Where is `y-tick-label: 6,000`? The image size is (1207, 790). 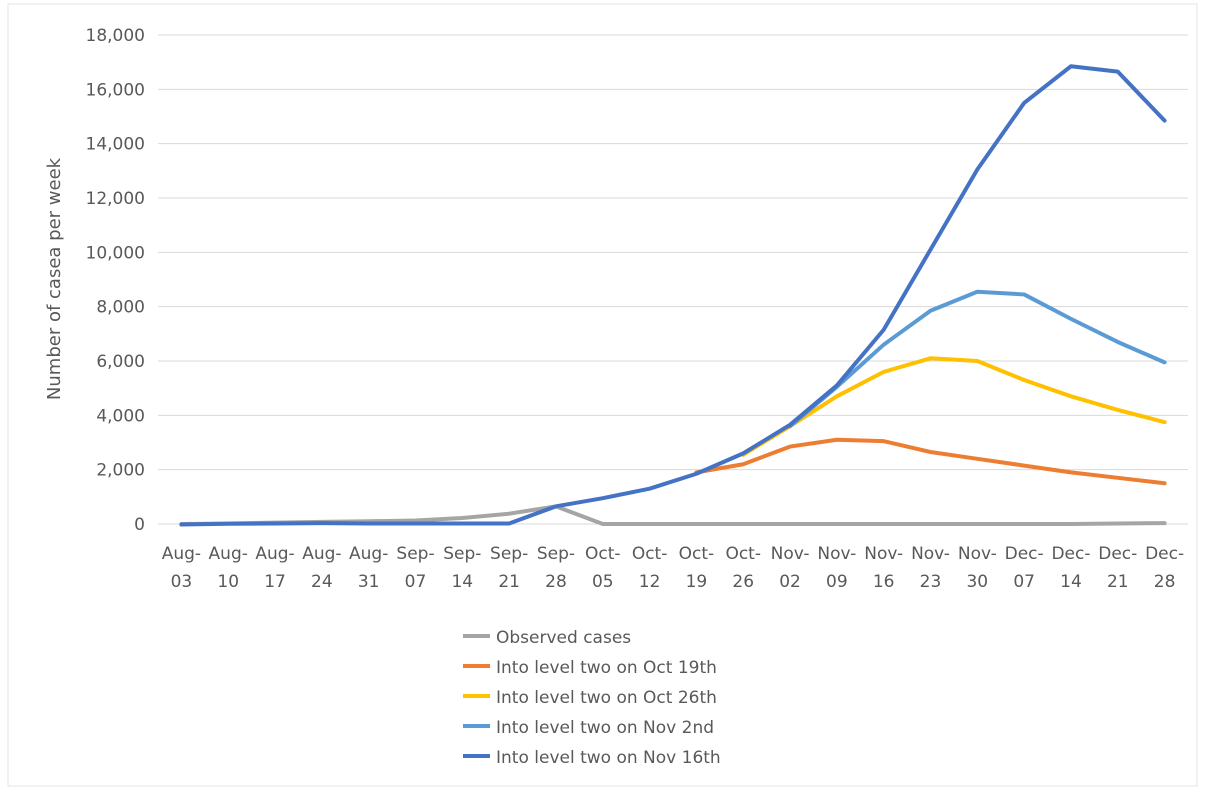
y-tick-label: 6,000 is located at coordinates (120, 362).